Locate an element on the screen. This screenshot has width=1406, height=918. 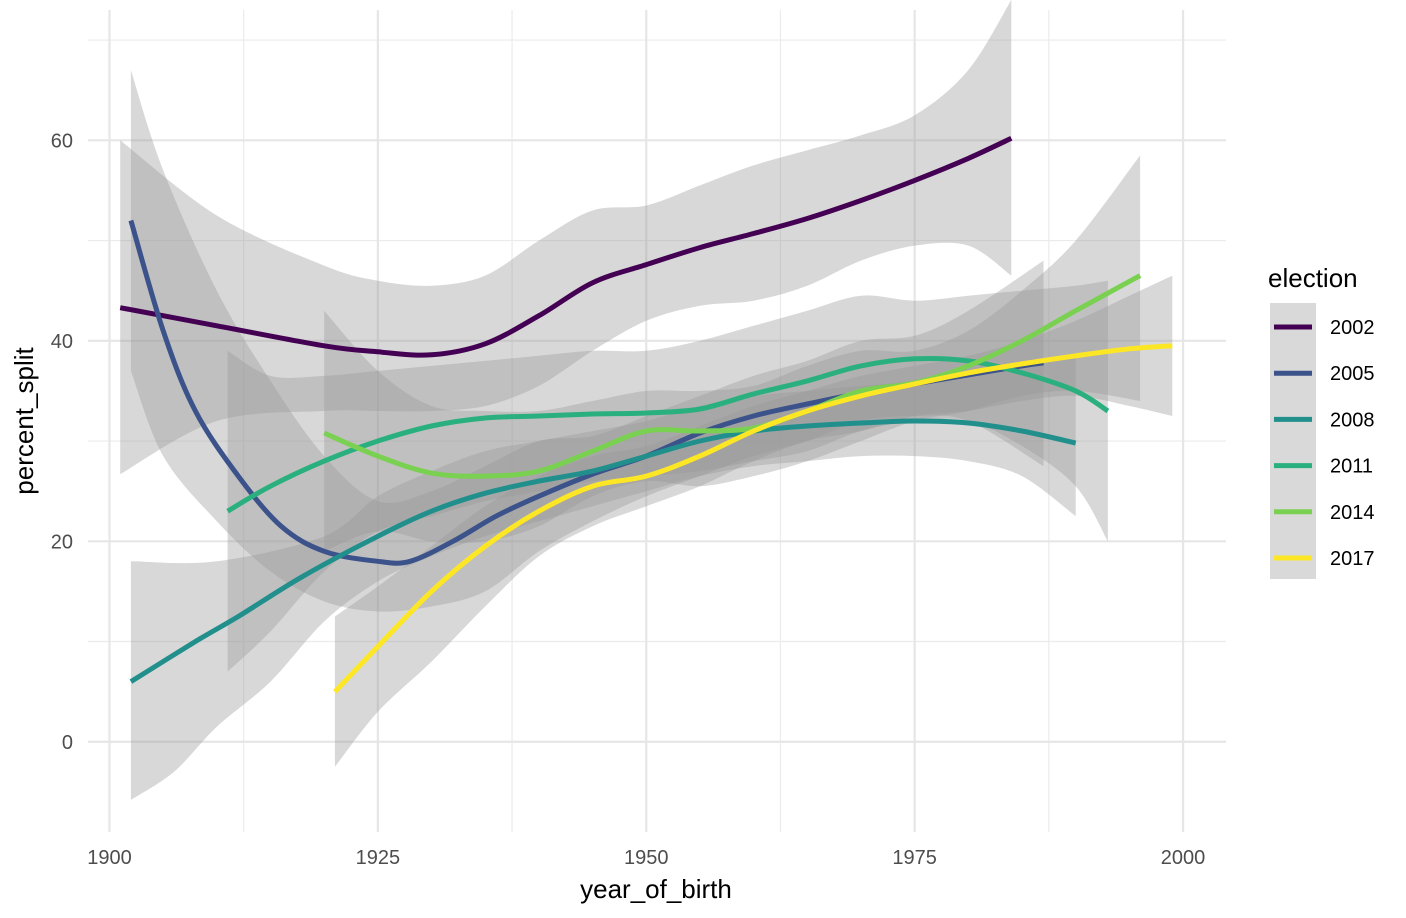
x-tick-label: 1975 is located at coordinates (914, 858).